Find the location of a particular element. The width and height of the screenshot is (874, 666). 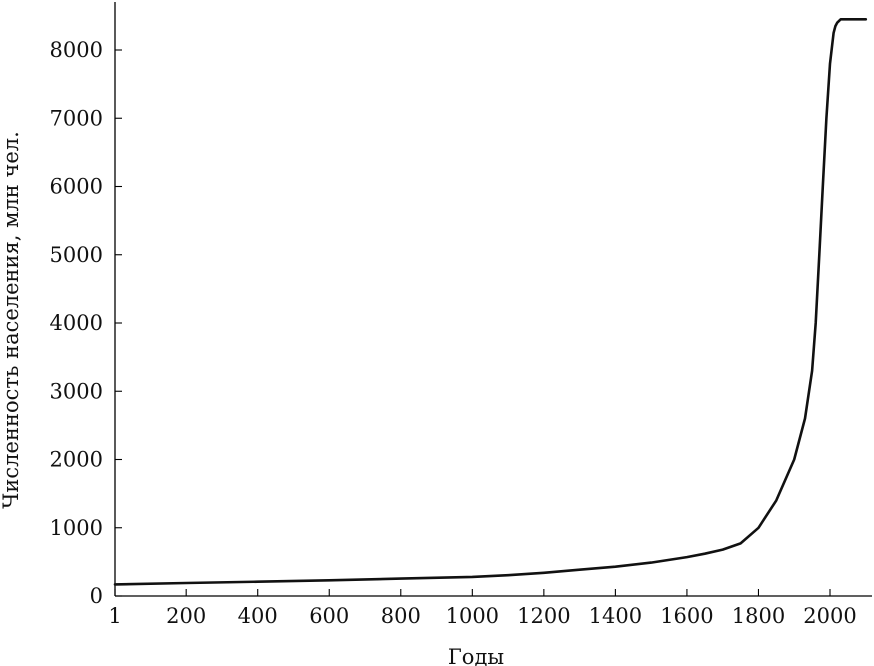

x-tick-label: 1400 is located at coordinates (615, 616).